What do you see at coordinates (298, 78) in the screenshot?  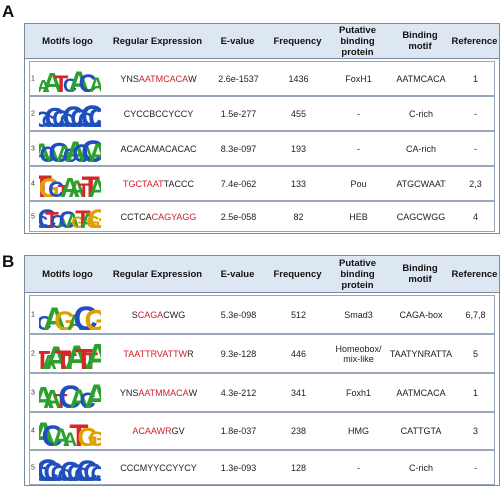 I see `cell-frequency: 1436` at bounding box center [298, 78].